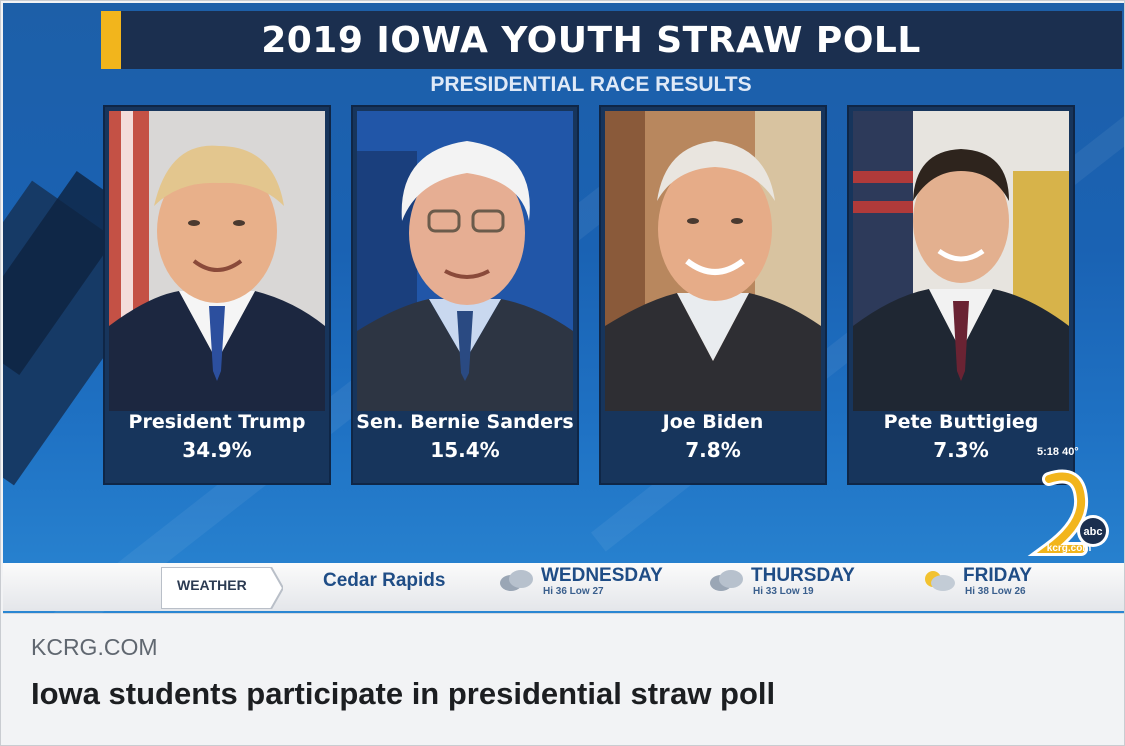 This screenshot has width=1125, height=746. What do you see at coordinates (465, 422) in the screenshot?
I see `candidate-name: Sen. Bernie Sanders` at bounding box center [465, 422].